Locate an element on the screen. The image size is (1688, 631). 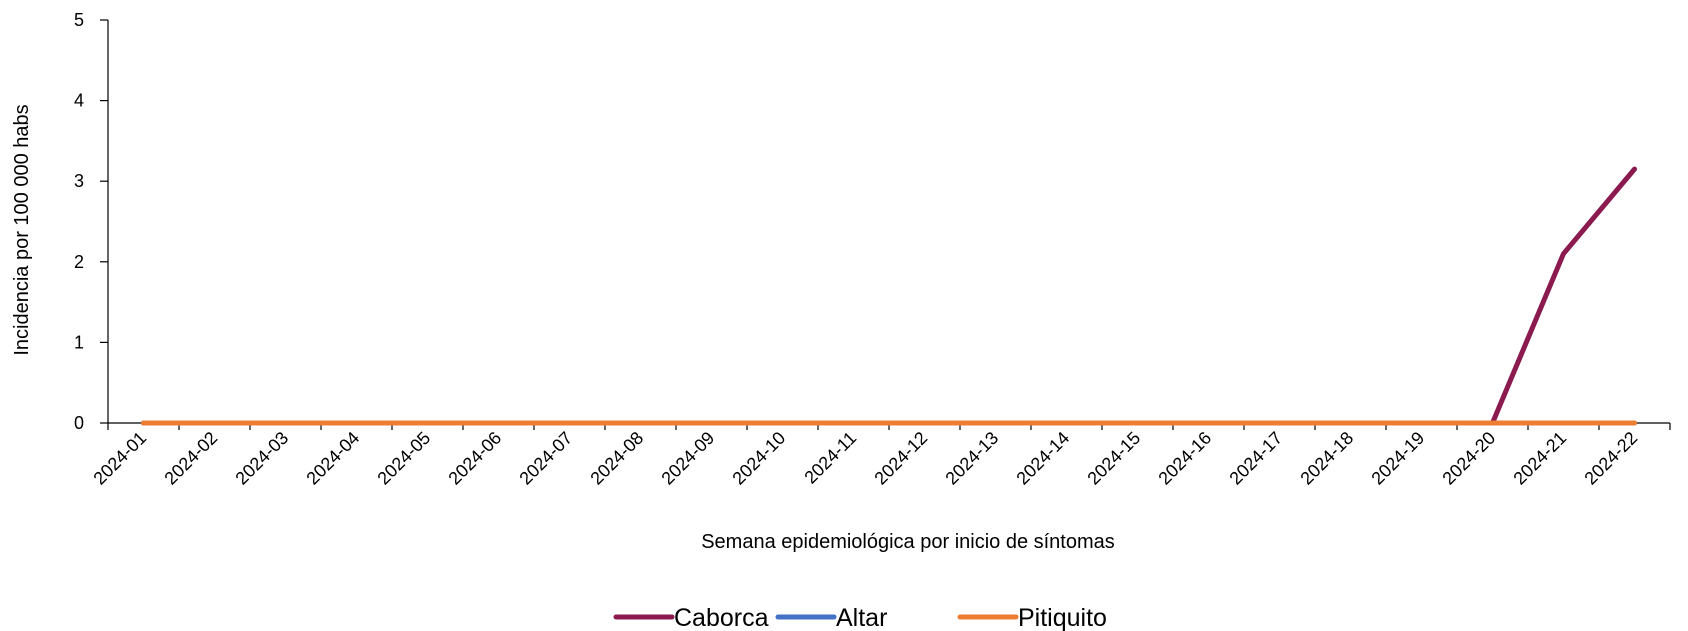
x-tick-label: 2024-18 is located at coordinates (1326, 458).